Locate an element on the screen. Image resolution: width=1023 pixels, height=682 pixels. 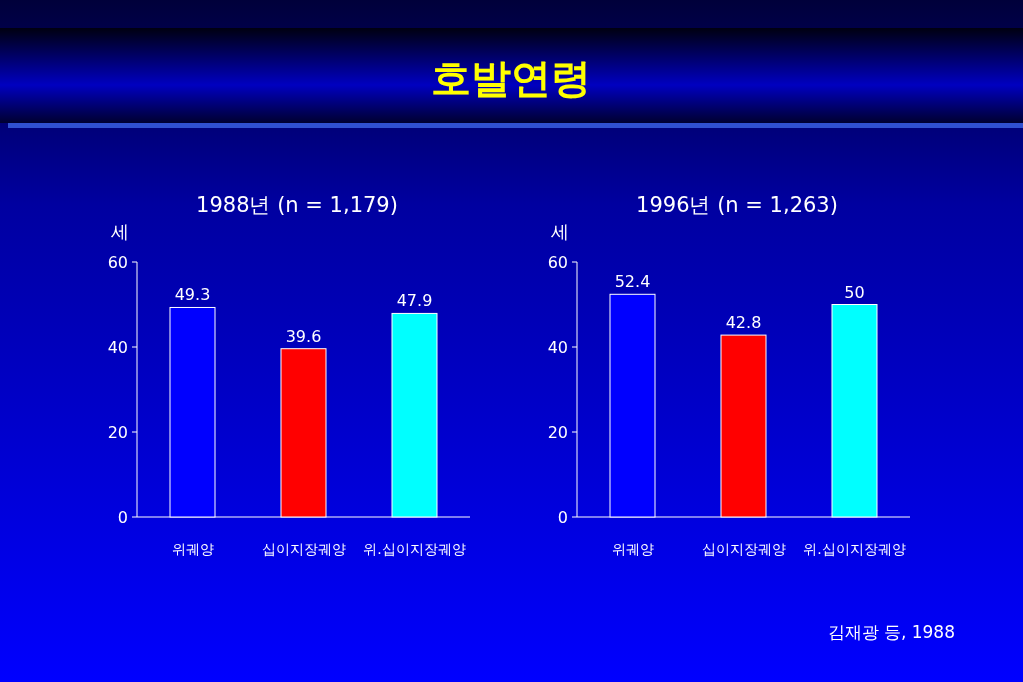
data-label: 39.6 is located at coordinates (303, 336).